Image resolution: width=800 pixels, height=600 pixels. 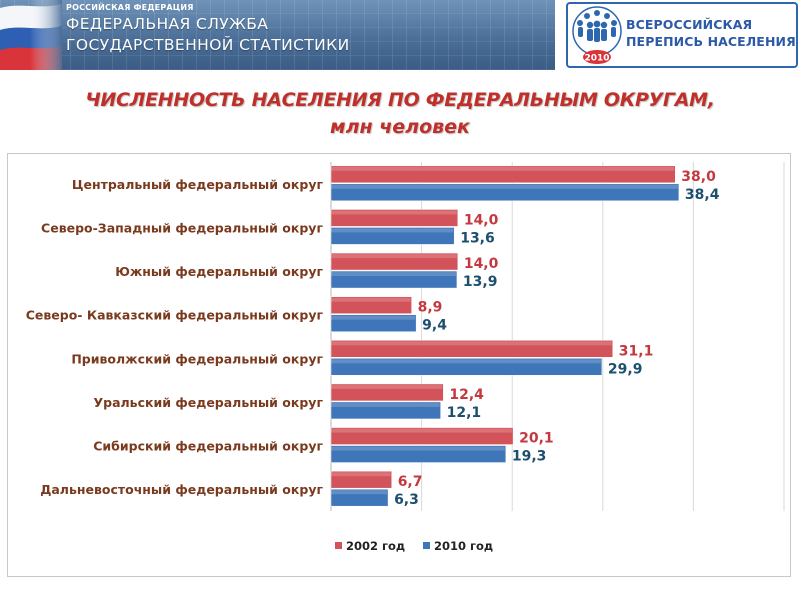 I want to click on legend-item: 2002 год, so click(x=375, y=546).